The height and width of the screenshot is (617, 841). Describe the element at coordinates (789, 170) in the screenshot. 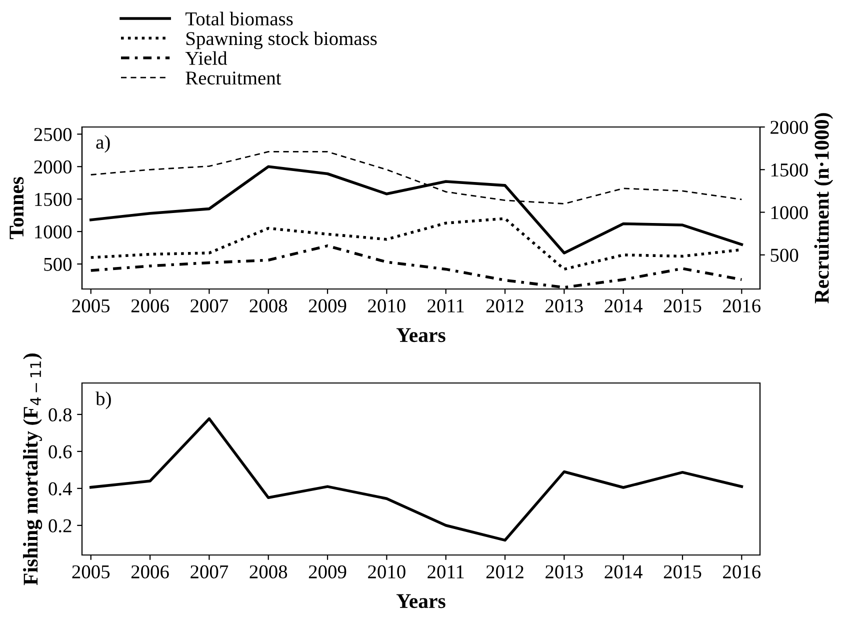

I see `y2-tick-label: 1500` at that location.